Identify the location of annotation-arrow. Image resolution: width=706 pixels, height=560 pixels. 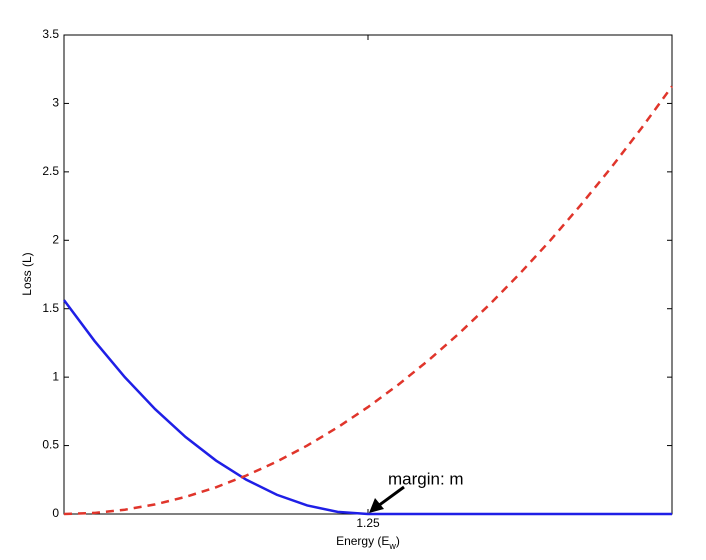
(391, 496).